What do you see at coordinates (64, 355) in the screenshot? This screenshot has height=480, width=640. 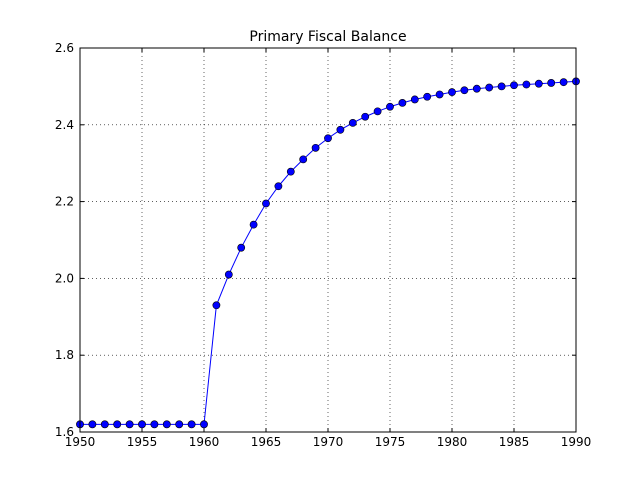 I see `y-tick-label: 1.8` at bounding box center [64, 355].